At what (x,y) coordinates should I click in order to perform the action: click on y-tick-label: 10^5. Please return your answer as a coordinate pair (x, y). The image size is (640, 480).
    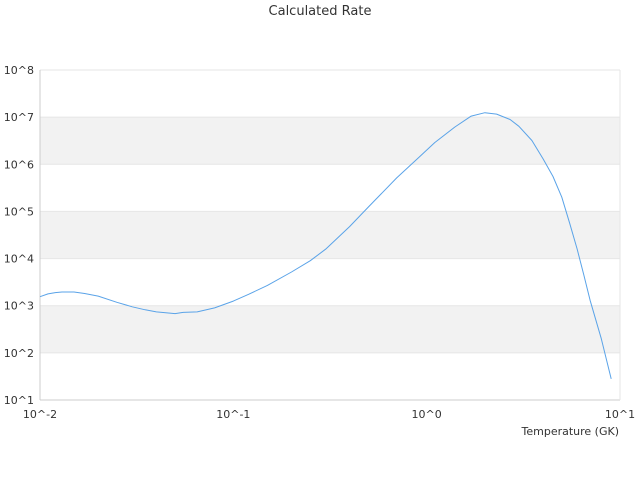
    Looking at the image, I should click on (19, 211).